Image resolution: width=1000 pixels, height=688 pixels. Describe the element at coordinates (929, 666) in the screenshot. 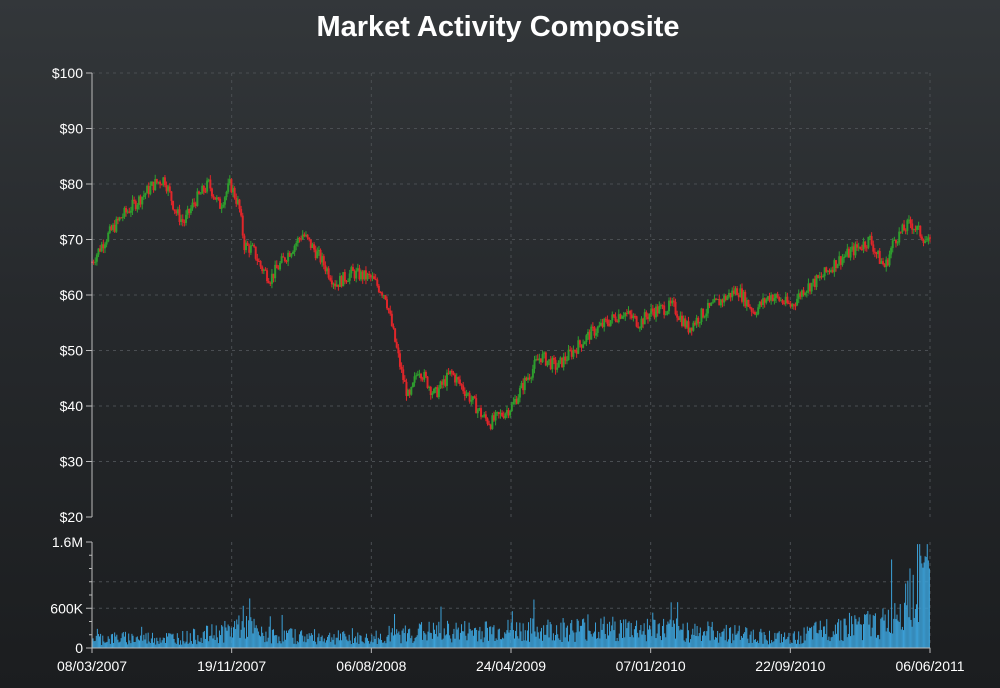

I see `date-tick-label: 06/06/2011` at that location.